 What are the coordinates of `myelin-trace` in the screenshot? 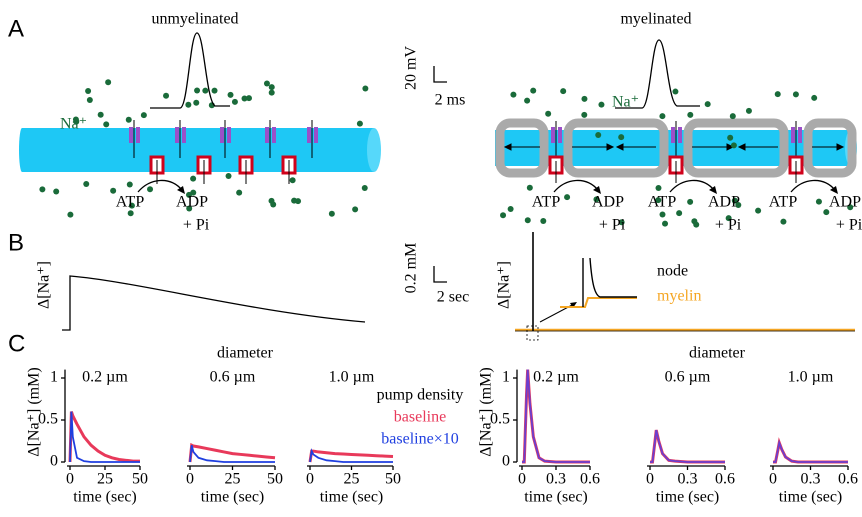 It's located at (598, 302).